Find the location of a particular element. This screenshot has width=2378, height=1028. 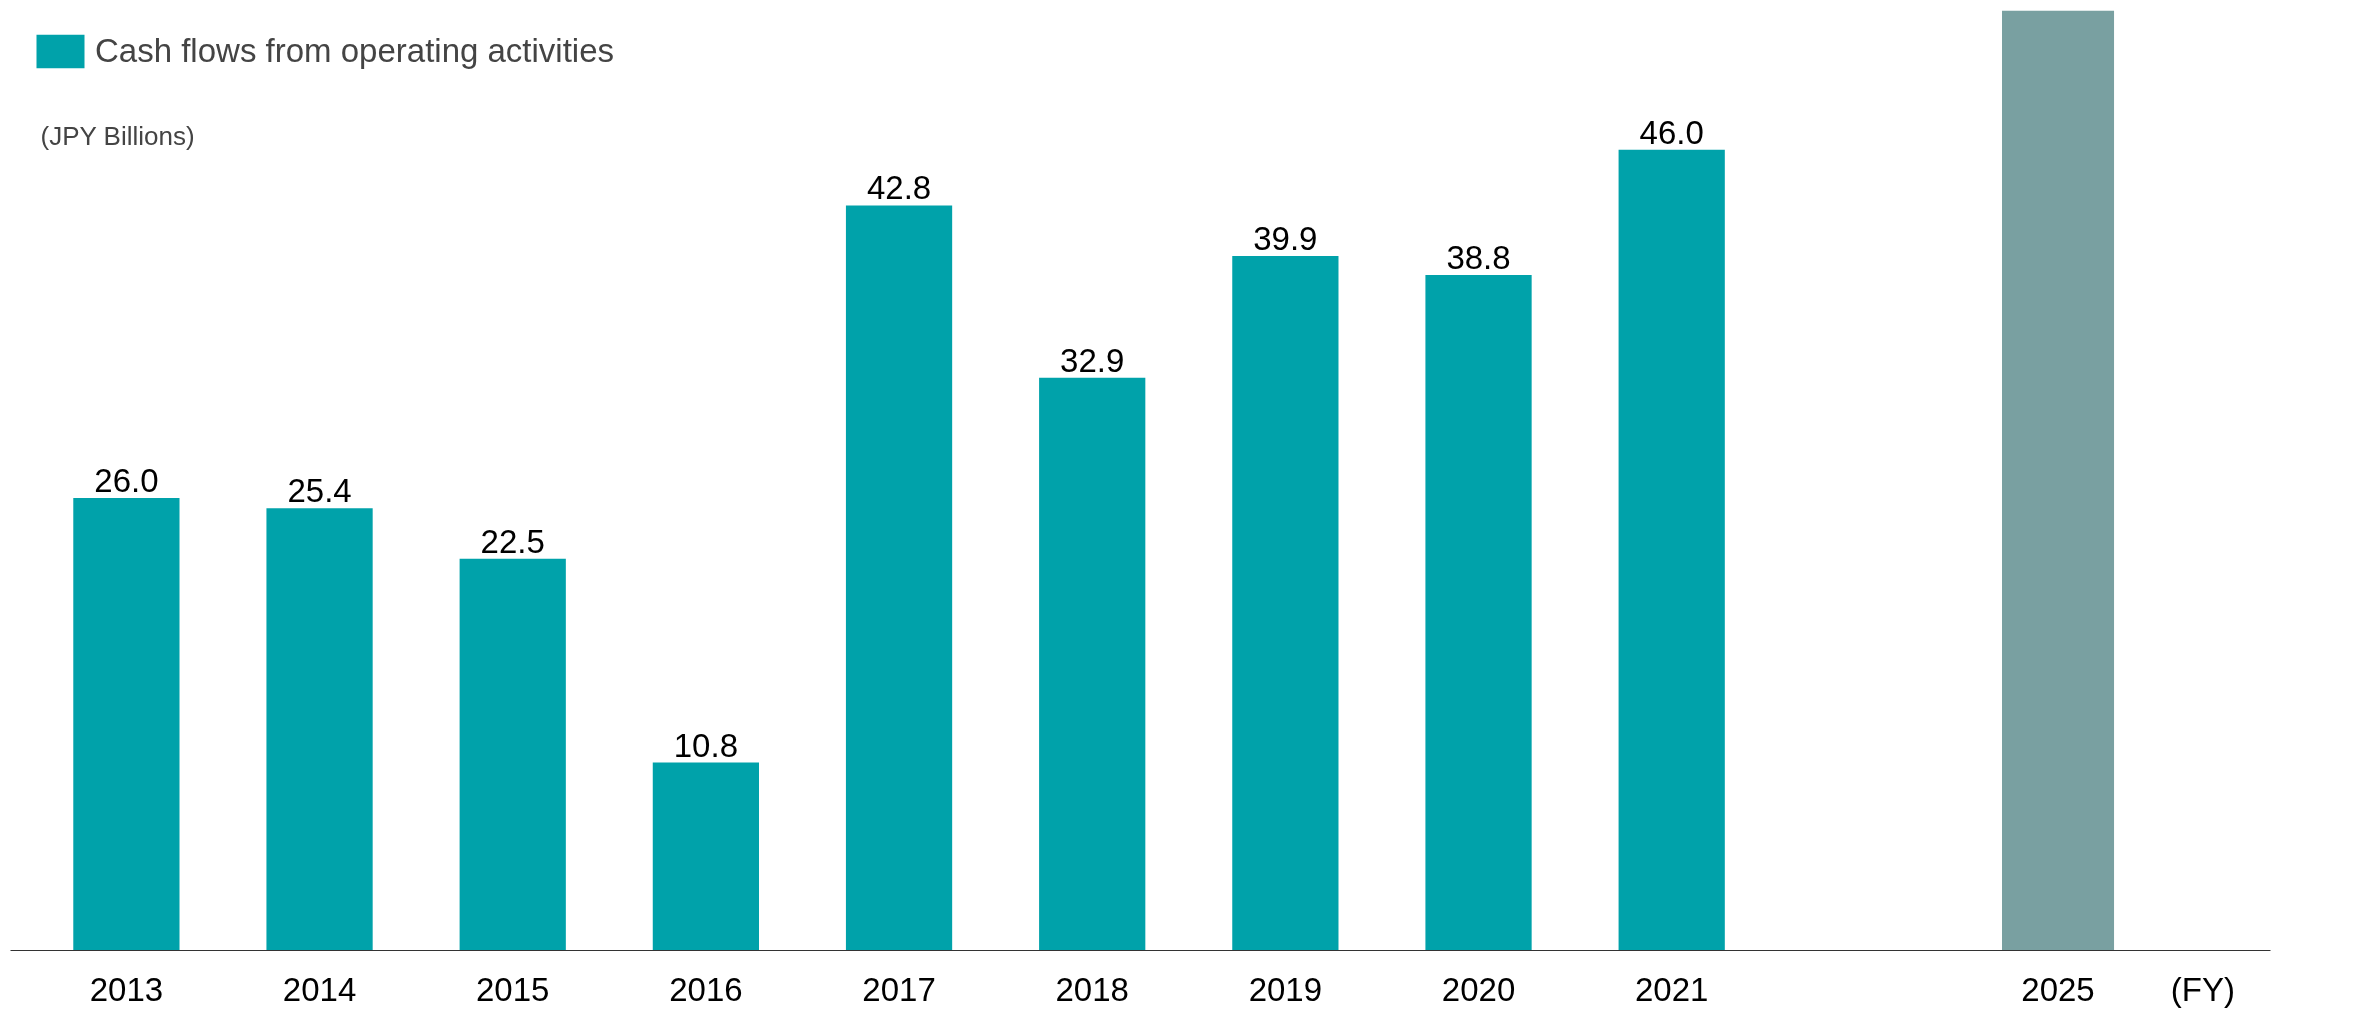

data-label: 32.9 is located at coordinates (1092, 360).